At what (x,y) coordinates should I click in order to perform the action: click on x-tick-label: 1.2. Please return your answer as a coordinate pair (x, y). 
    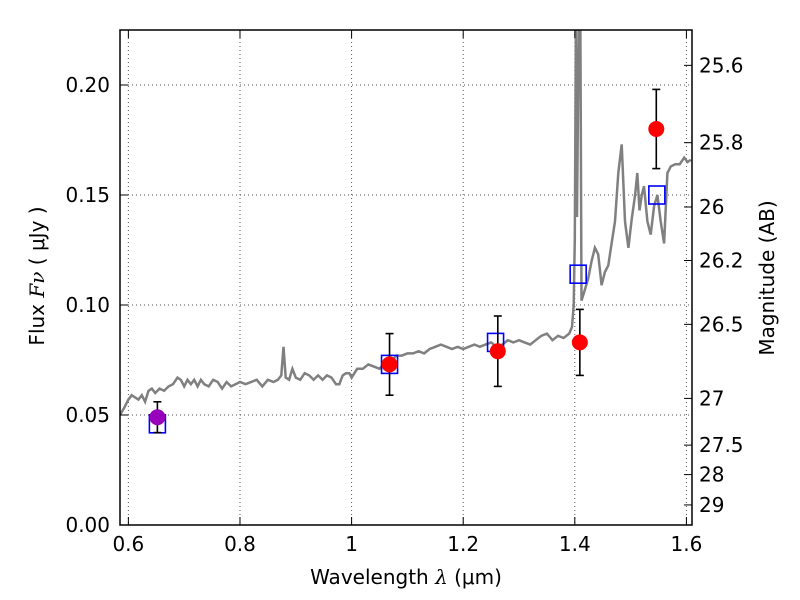
    Looking at the image, I should click on (463, 544).